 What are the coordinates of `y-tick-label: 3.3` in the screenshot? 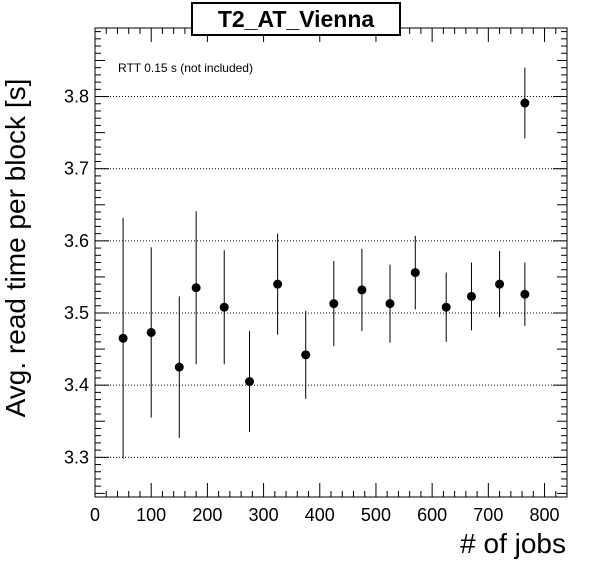 It's located at (76, 457).